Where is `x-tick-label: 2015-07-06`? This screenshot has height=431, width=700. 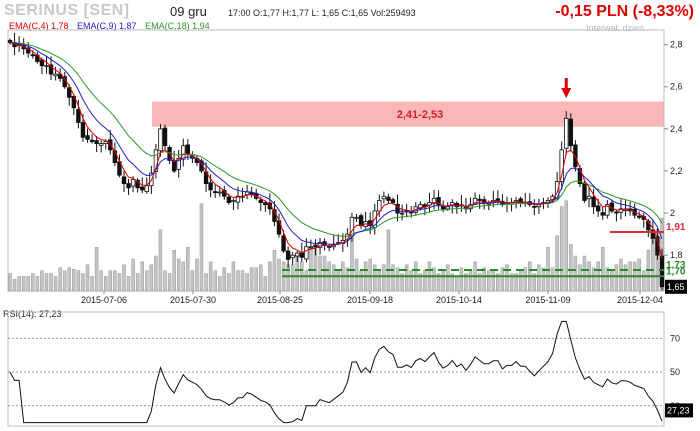
x-tick-label: 2015-07-06 is located at coordinates (104, 300).